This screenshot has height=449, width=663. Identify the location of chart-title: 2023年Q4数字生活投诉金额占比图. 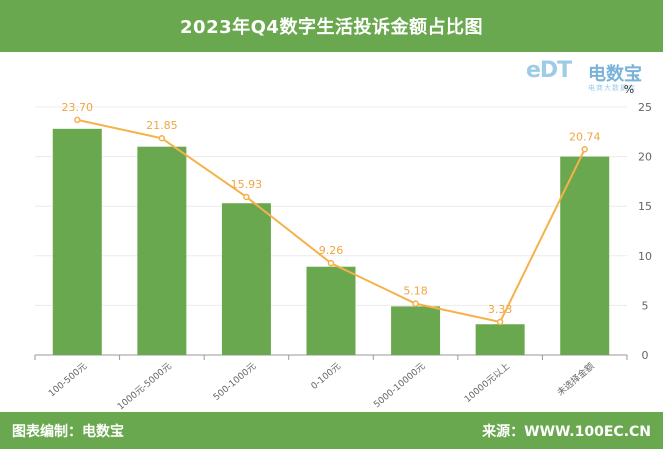
(331, 27).